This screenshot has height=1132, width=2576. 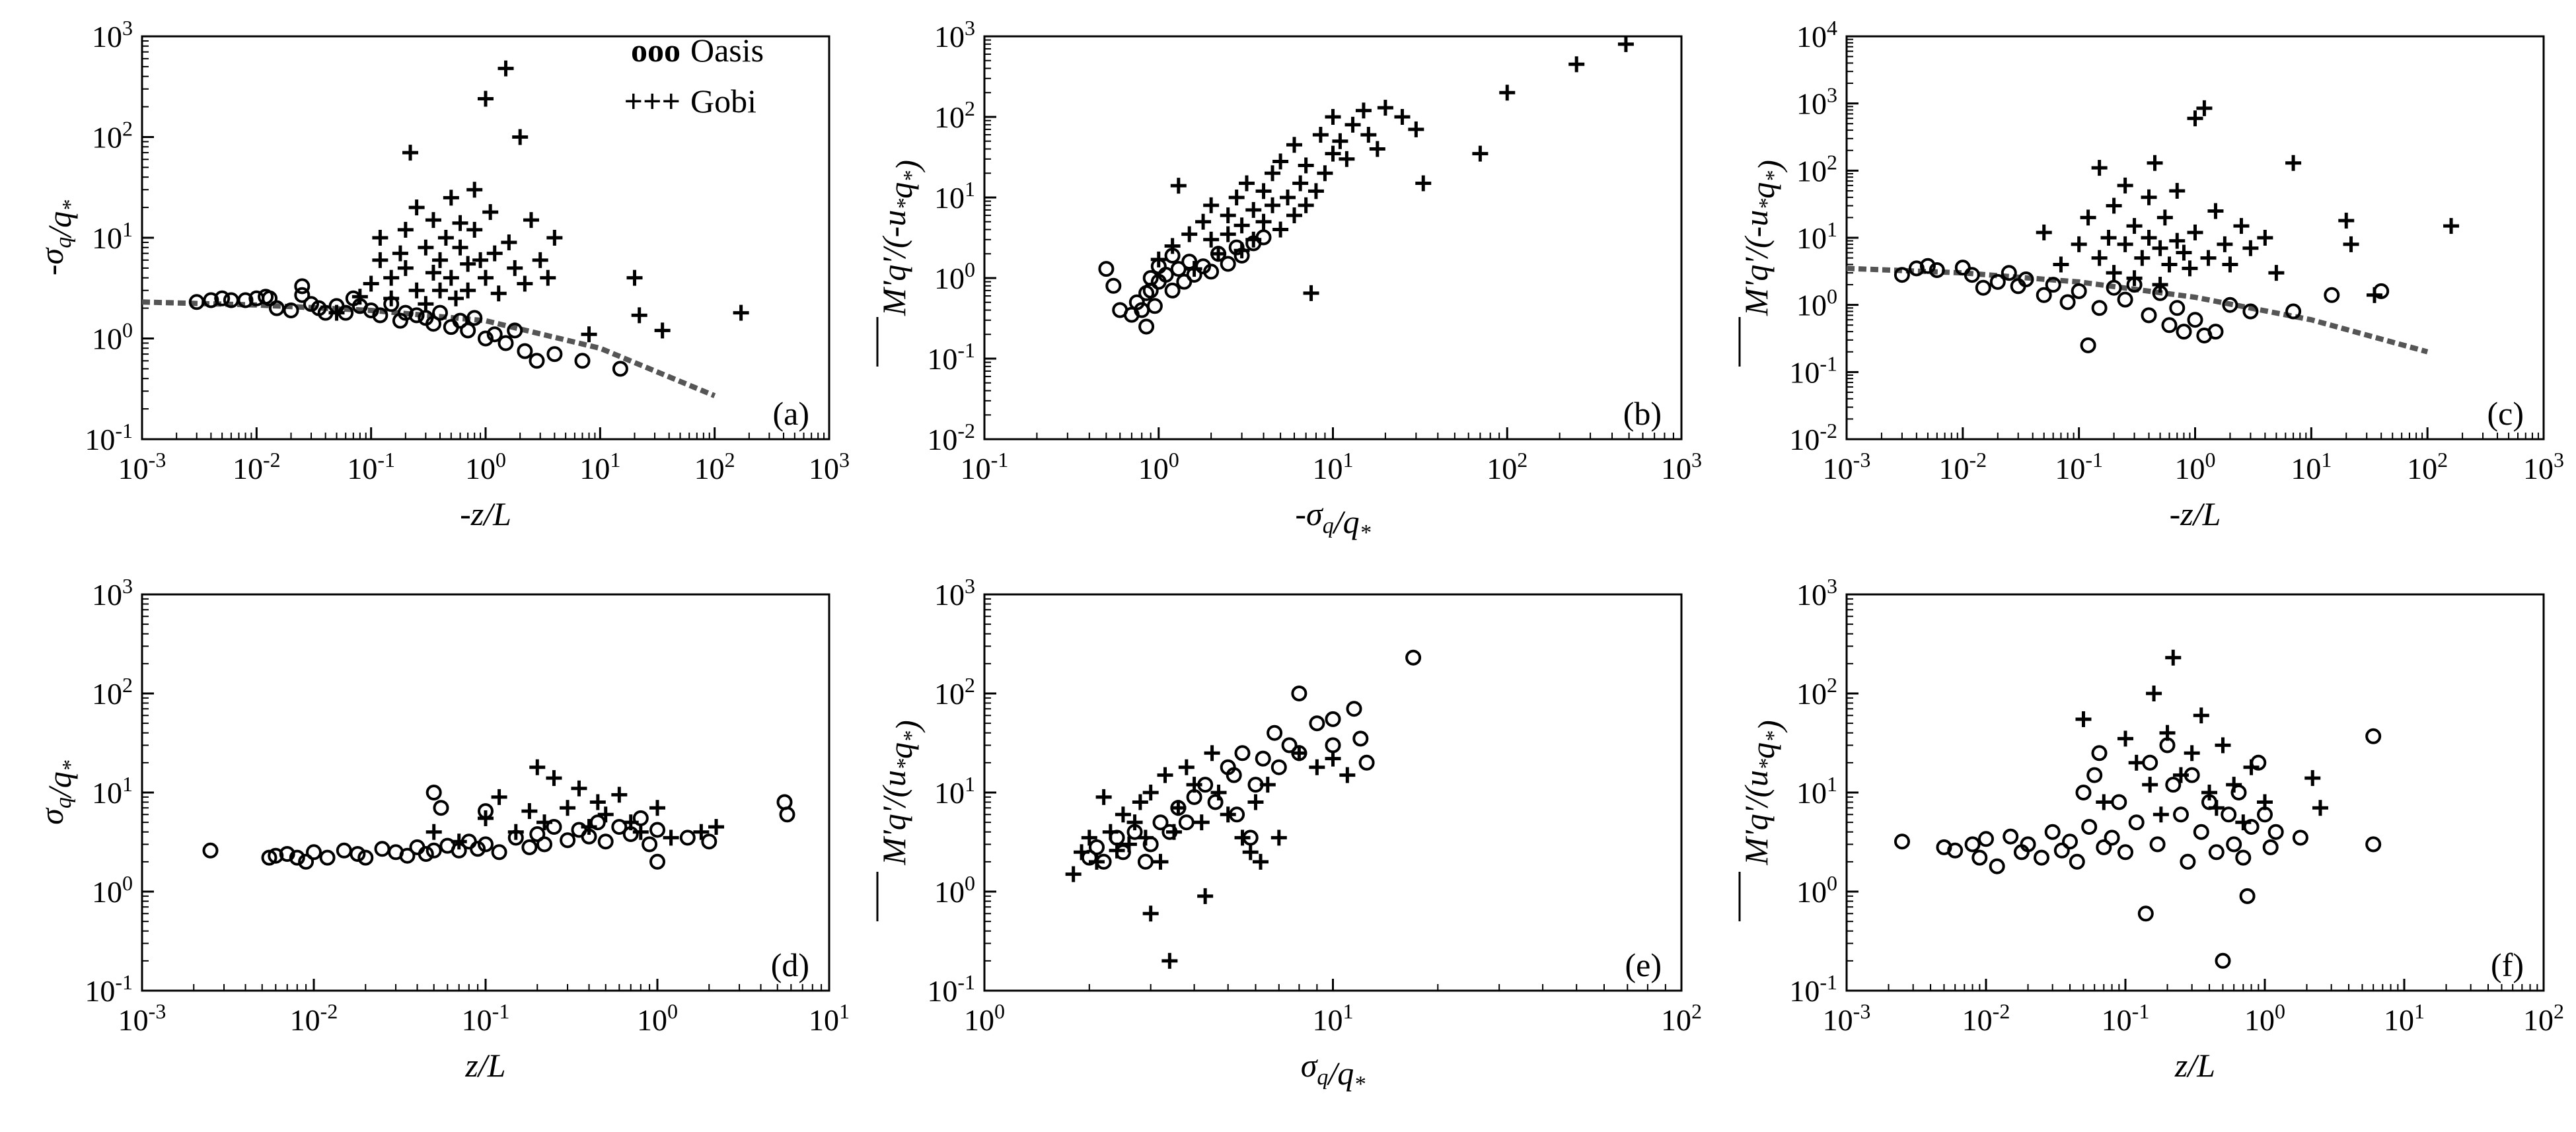 What do you see at coordinates (1643, 965) in the screenshot?
I see `panel-label: (e)` at bounding box center [1643, 965].